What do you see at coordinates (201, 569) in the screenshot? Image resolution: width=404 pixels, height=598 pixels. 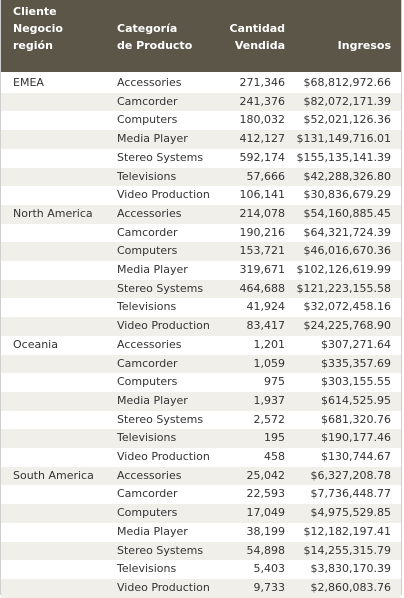 I see `table-row: Televisions 5,403 $3,830,170.39` at bounding box center [201, 569].